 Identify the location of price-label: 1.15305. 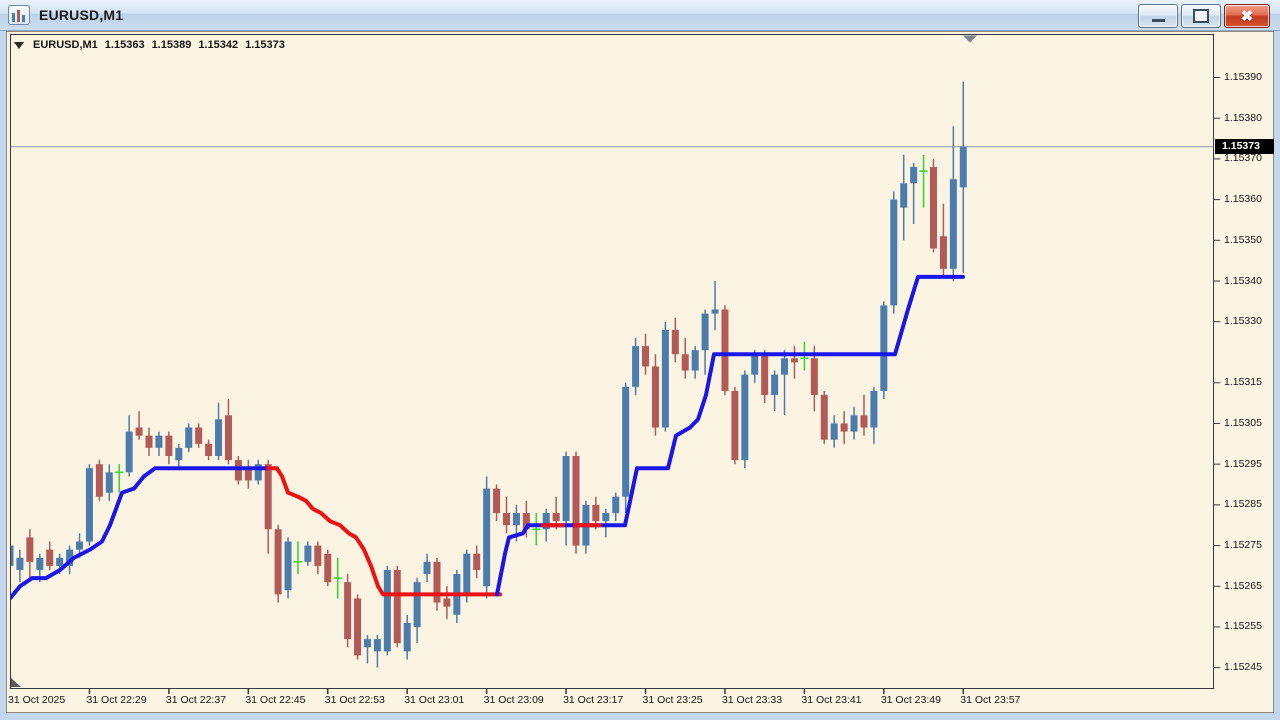
(1243, 422).